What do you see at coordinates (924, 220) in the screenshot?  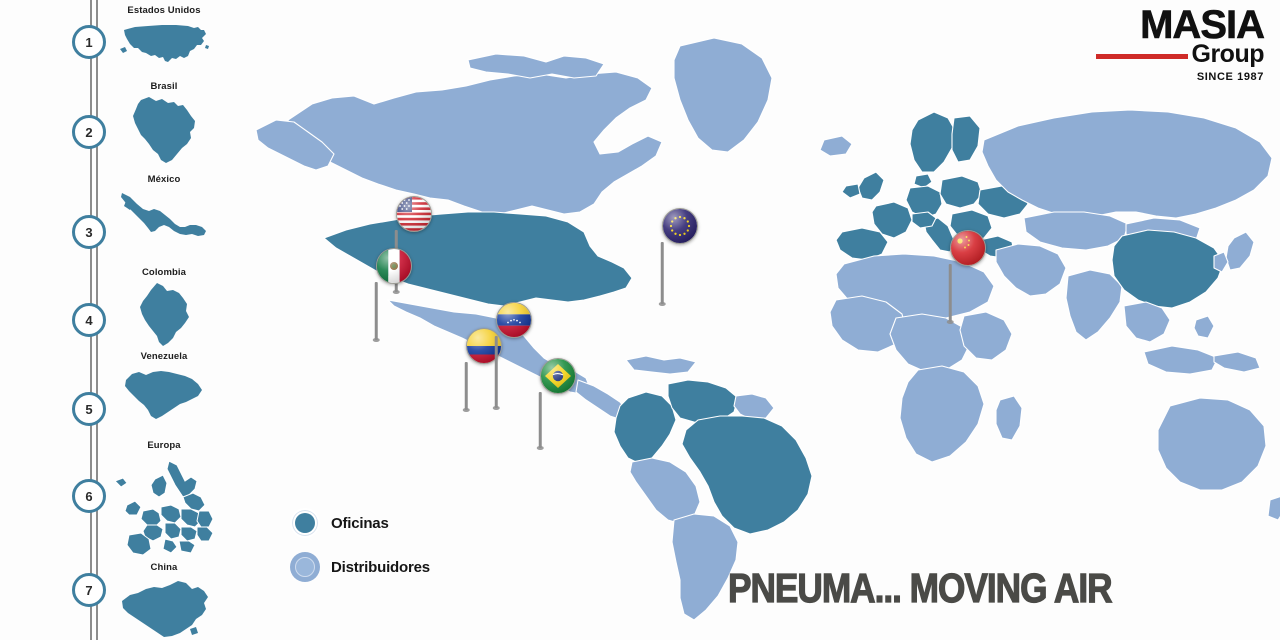 I see `country-switzerland-austria` at bounding box center [924, 220].